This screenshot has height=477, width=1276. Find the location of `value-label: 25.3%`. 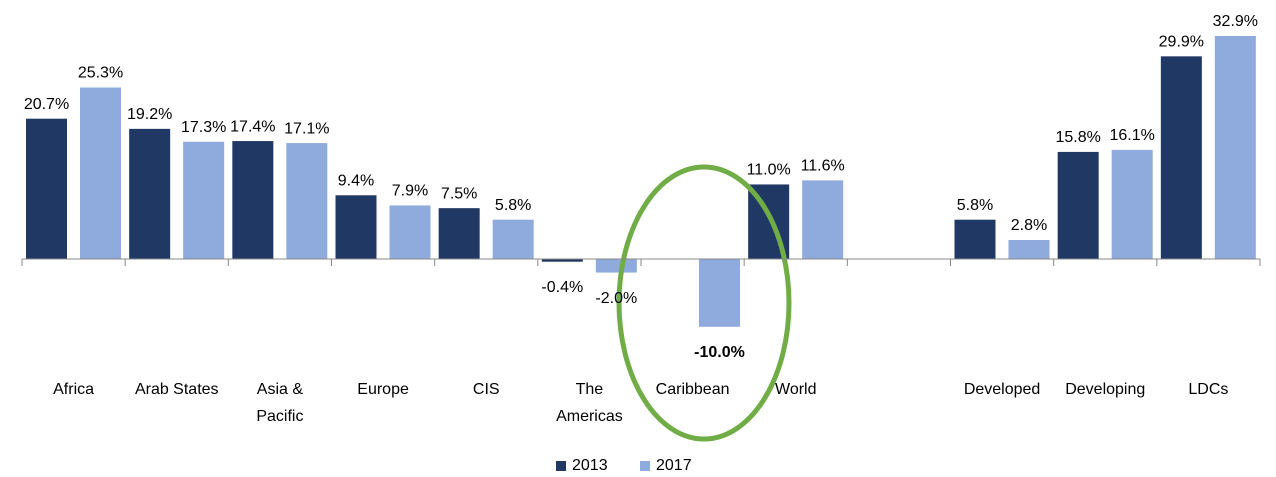

value-label: 25.3% is located at coordinates (100, 73).